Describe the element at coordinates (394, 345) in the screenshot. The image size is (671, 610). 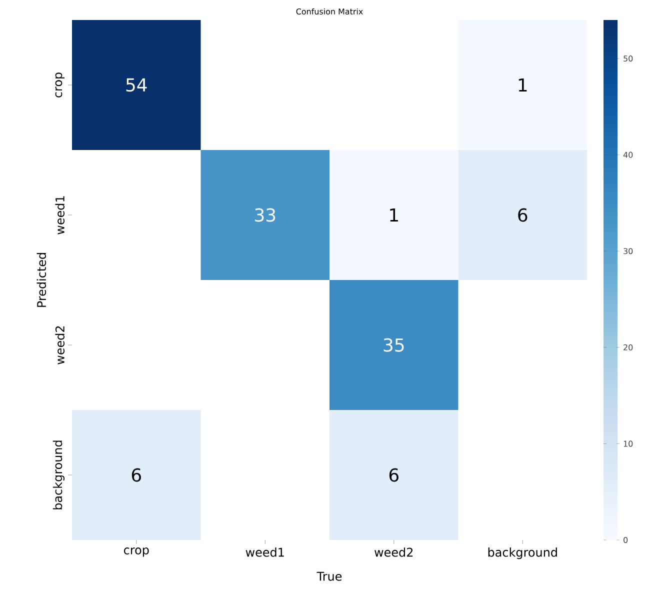
I see `data-label: 35` at that location.